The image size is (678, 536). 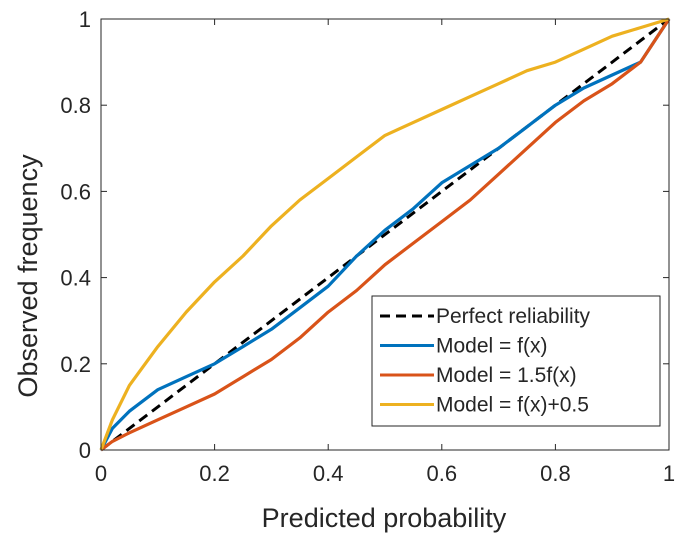 What do you see at coordinates (328, 473) in the screenshot?
I see `x-tick-label: 0.4` at bounding box center [328, 473].